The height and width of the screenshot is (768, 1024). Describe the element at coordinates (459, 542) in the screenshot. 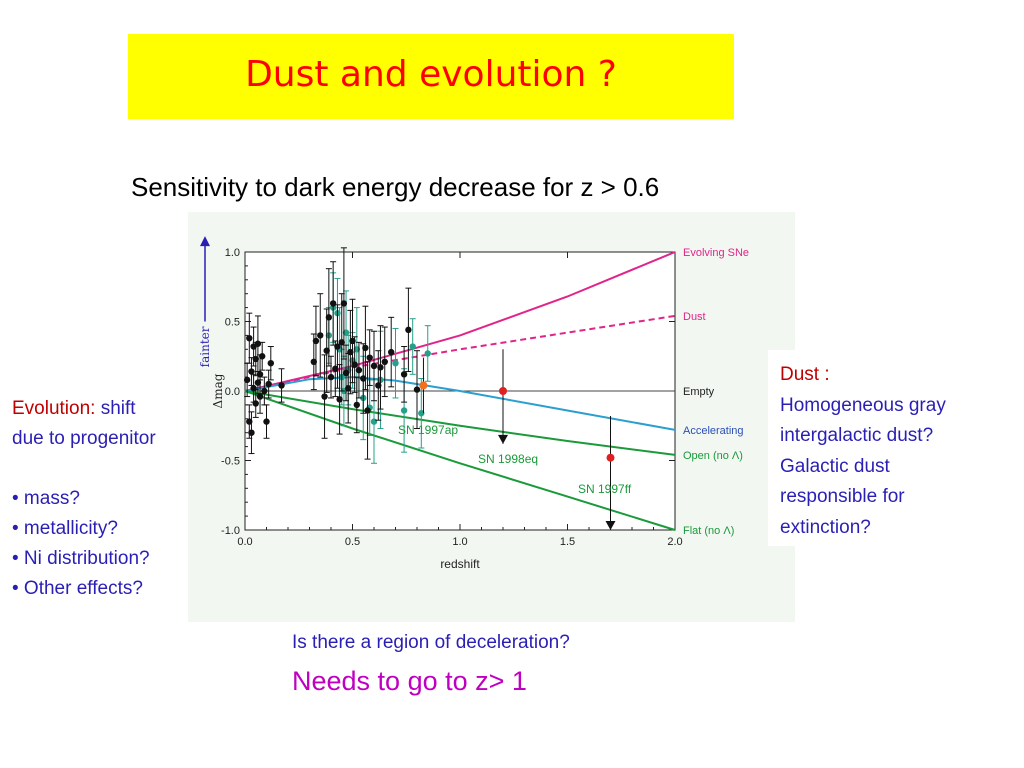

I see `x-tick-label: 1.0` at that location.